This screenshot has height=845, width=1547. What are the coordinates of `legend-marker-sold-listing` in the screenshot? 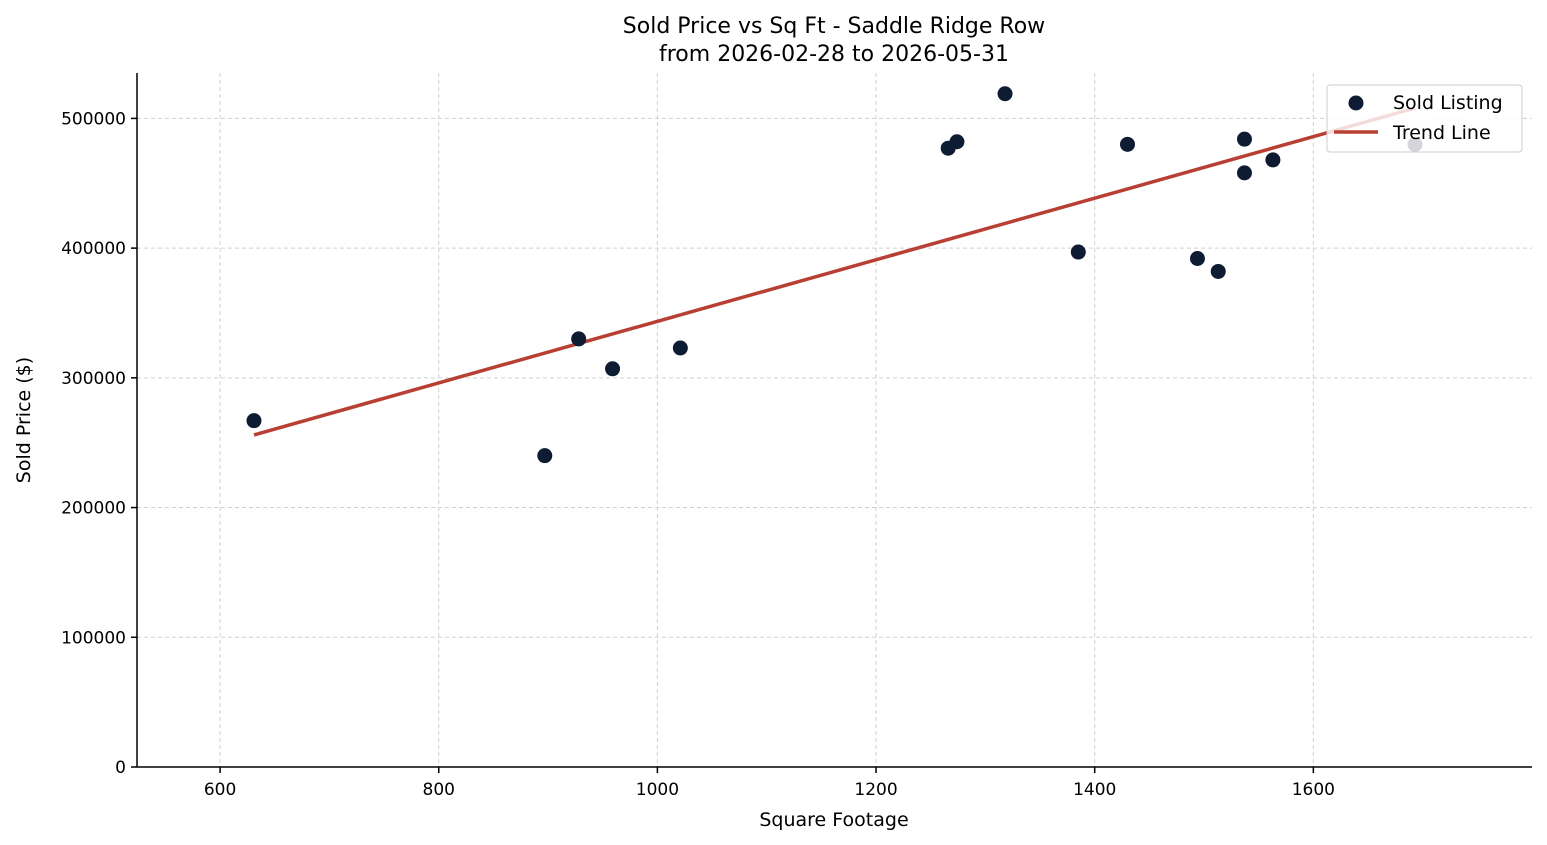 It's located at (1356, 103).